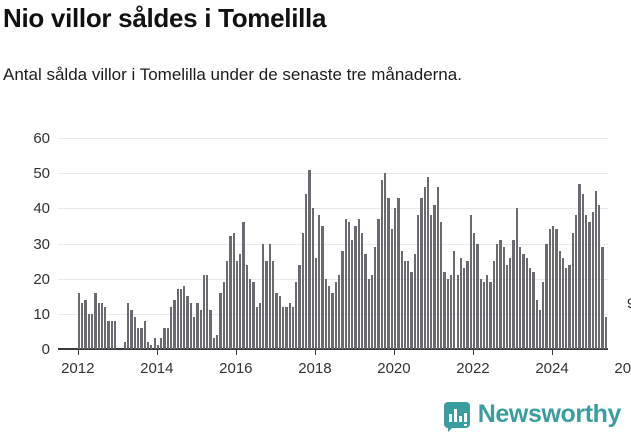  What do you see at coordinates (465, 424) in the screenshot?
I see `logo-dot` at bounding box center [465, 424].